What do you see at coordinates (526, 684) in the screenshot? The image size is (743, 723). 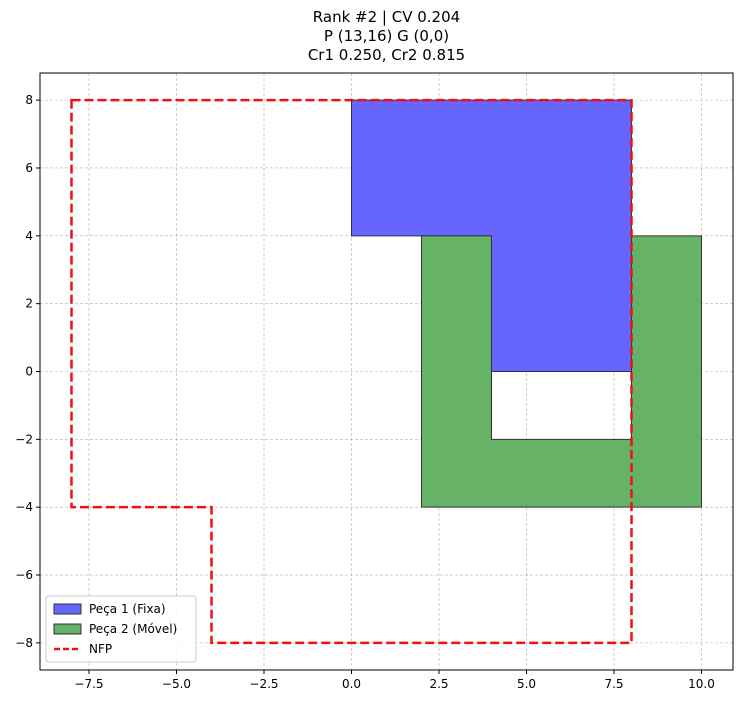 I see `x-tick-label-5: 5.0` at bounding box center [526, 684].